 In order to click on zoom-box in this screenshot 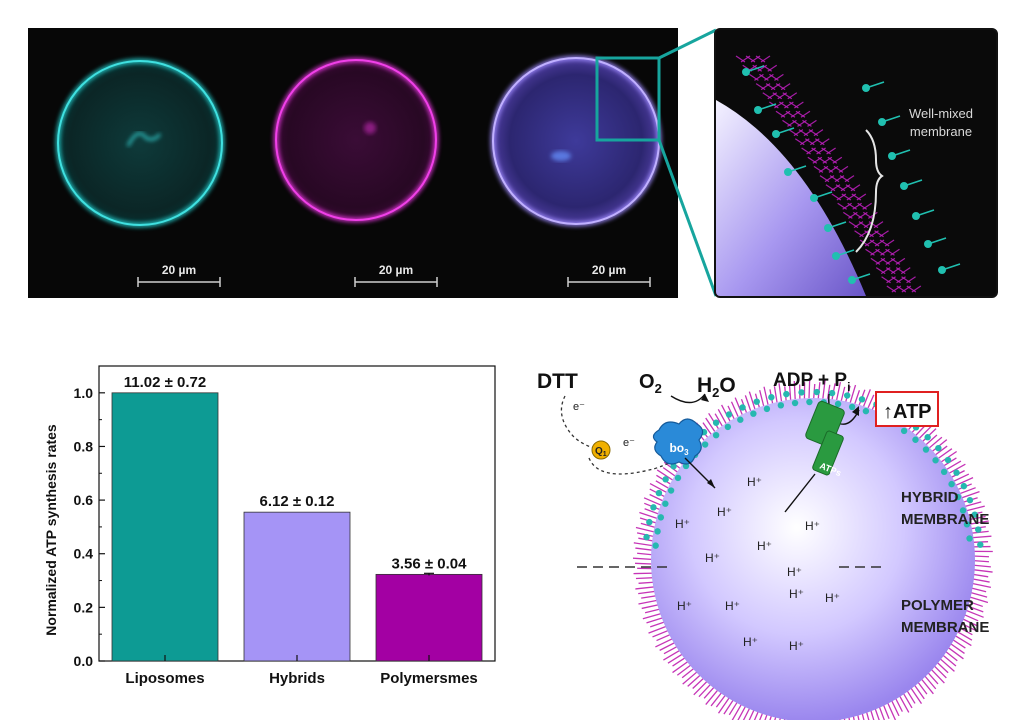, I will do `click(628, 99)`.